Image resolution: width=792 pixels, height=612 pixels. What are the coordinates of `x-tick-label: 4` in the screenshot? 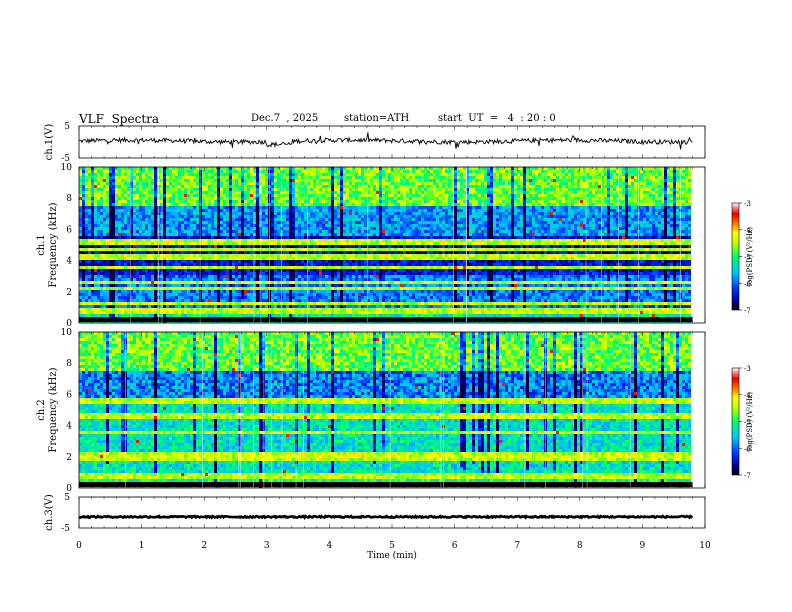 It's located at (330, 546).